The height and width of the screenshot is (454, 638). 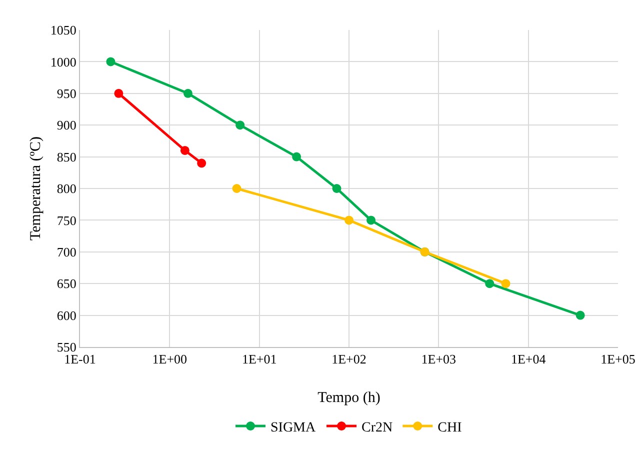 What do you see at coordinates (36, 188) in the screenshot?
I see `y-axis-title: Temperatura (ºC)` at bounding box center [36, 188].